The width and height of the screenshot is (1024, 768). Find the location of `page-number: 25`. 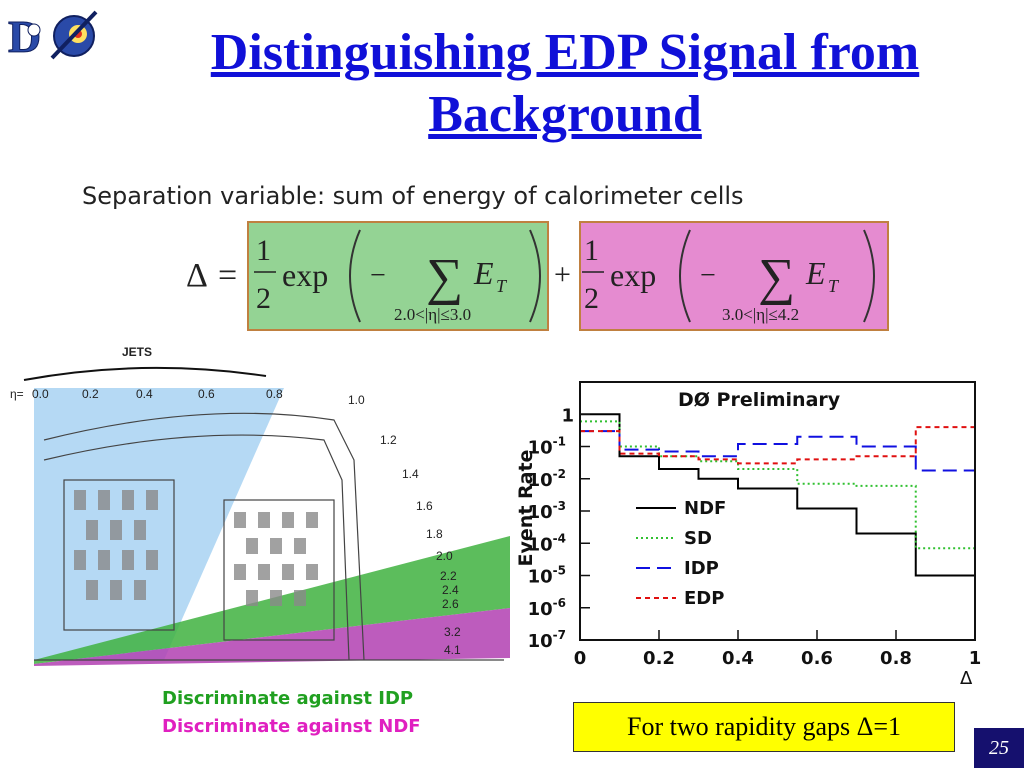

page-number: 25 is located at coordinates (999, 748).